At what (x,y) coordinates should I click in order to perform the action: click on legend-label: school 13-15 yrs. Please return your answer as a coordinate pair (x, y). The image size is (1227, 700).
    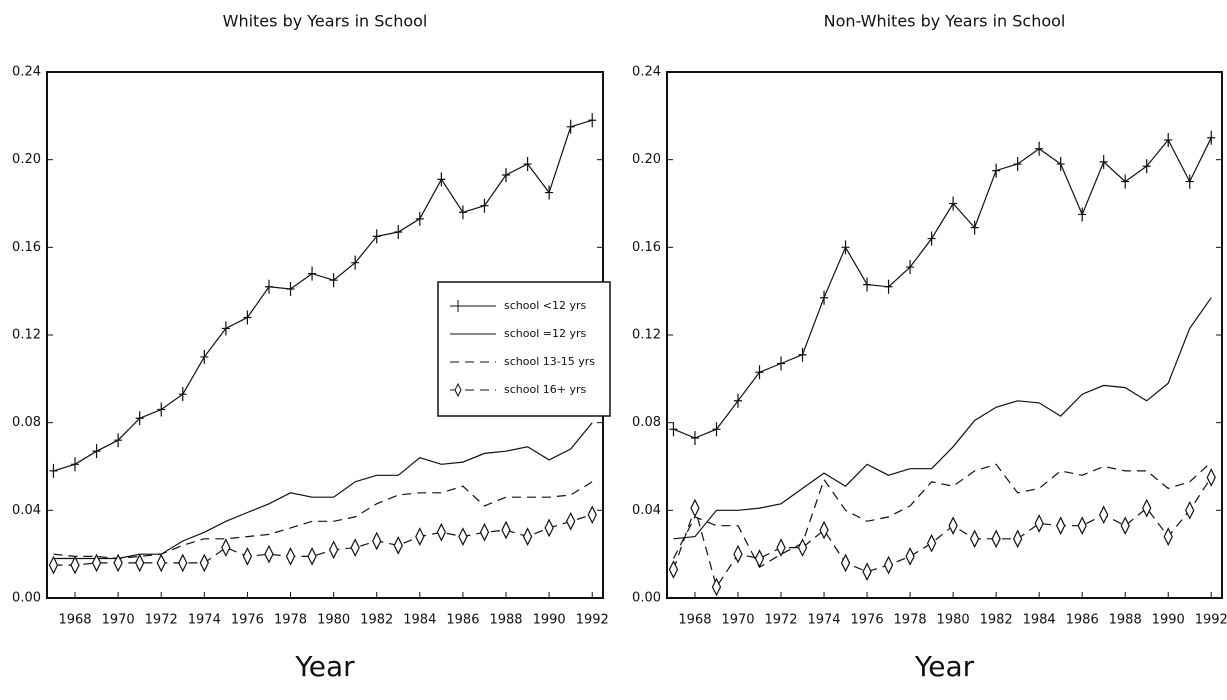
    Looking at the image, I should click on (549, 361).